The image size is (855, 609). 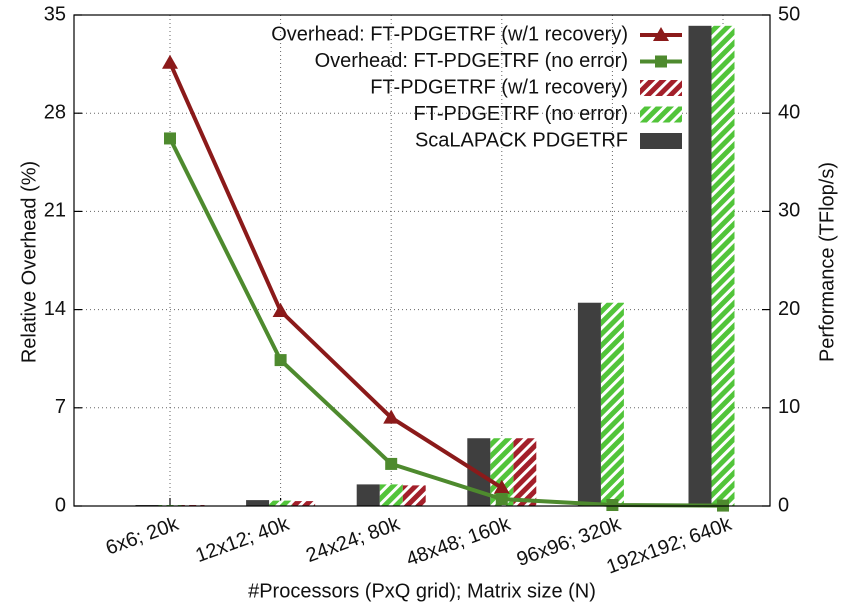 What do you see at coordinates (789, 211) in the screenshot?
I see `y2-tick-label: 30` at bounding box center [789, 211].